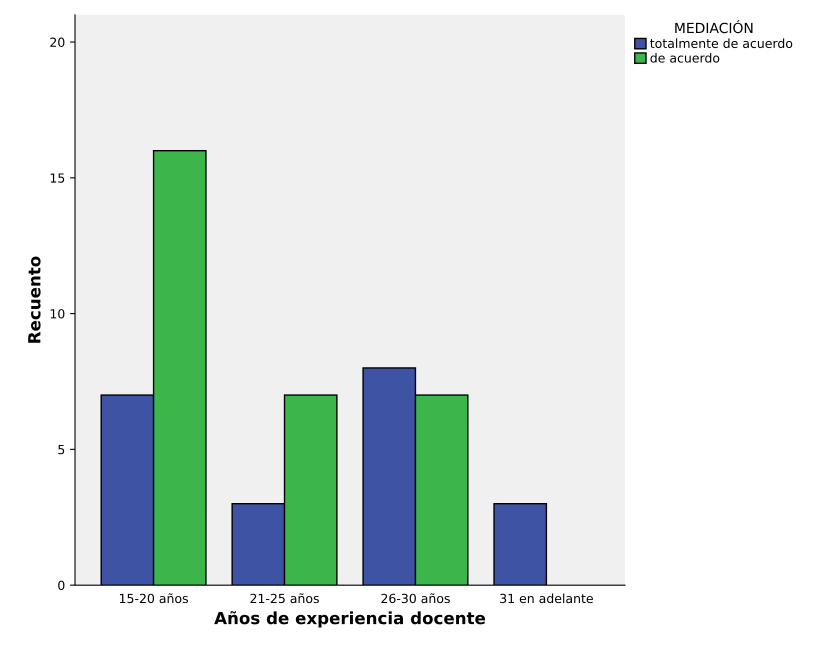 This screenshot has height=648, width=827. What do you see at coordinates (415, 598) in the screenshot?
I see `x-tick-label: 26-30 años` at bounding box center [415, 598].